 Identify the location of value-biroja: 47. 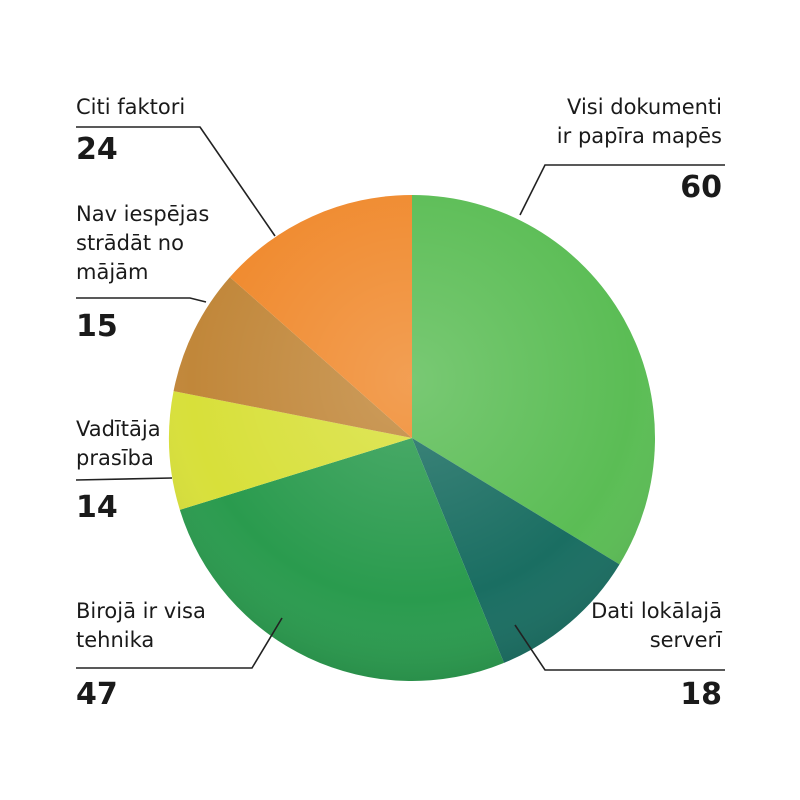
(97, 695).